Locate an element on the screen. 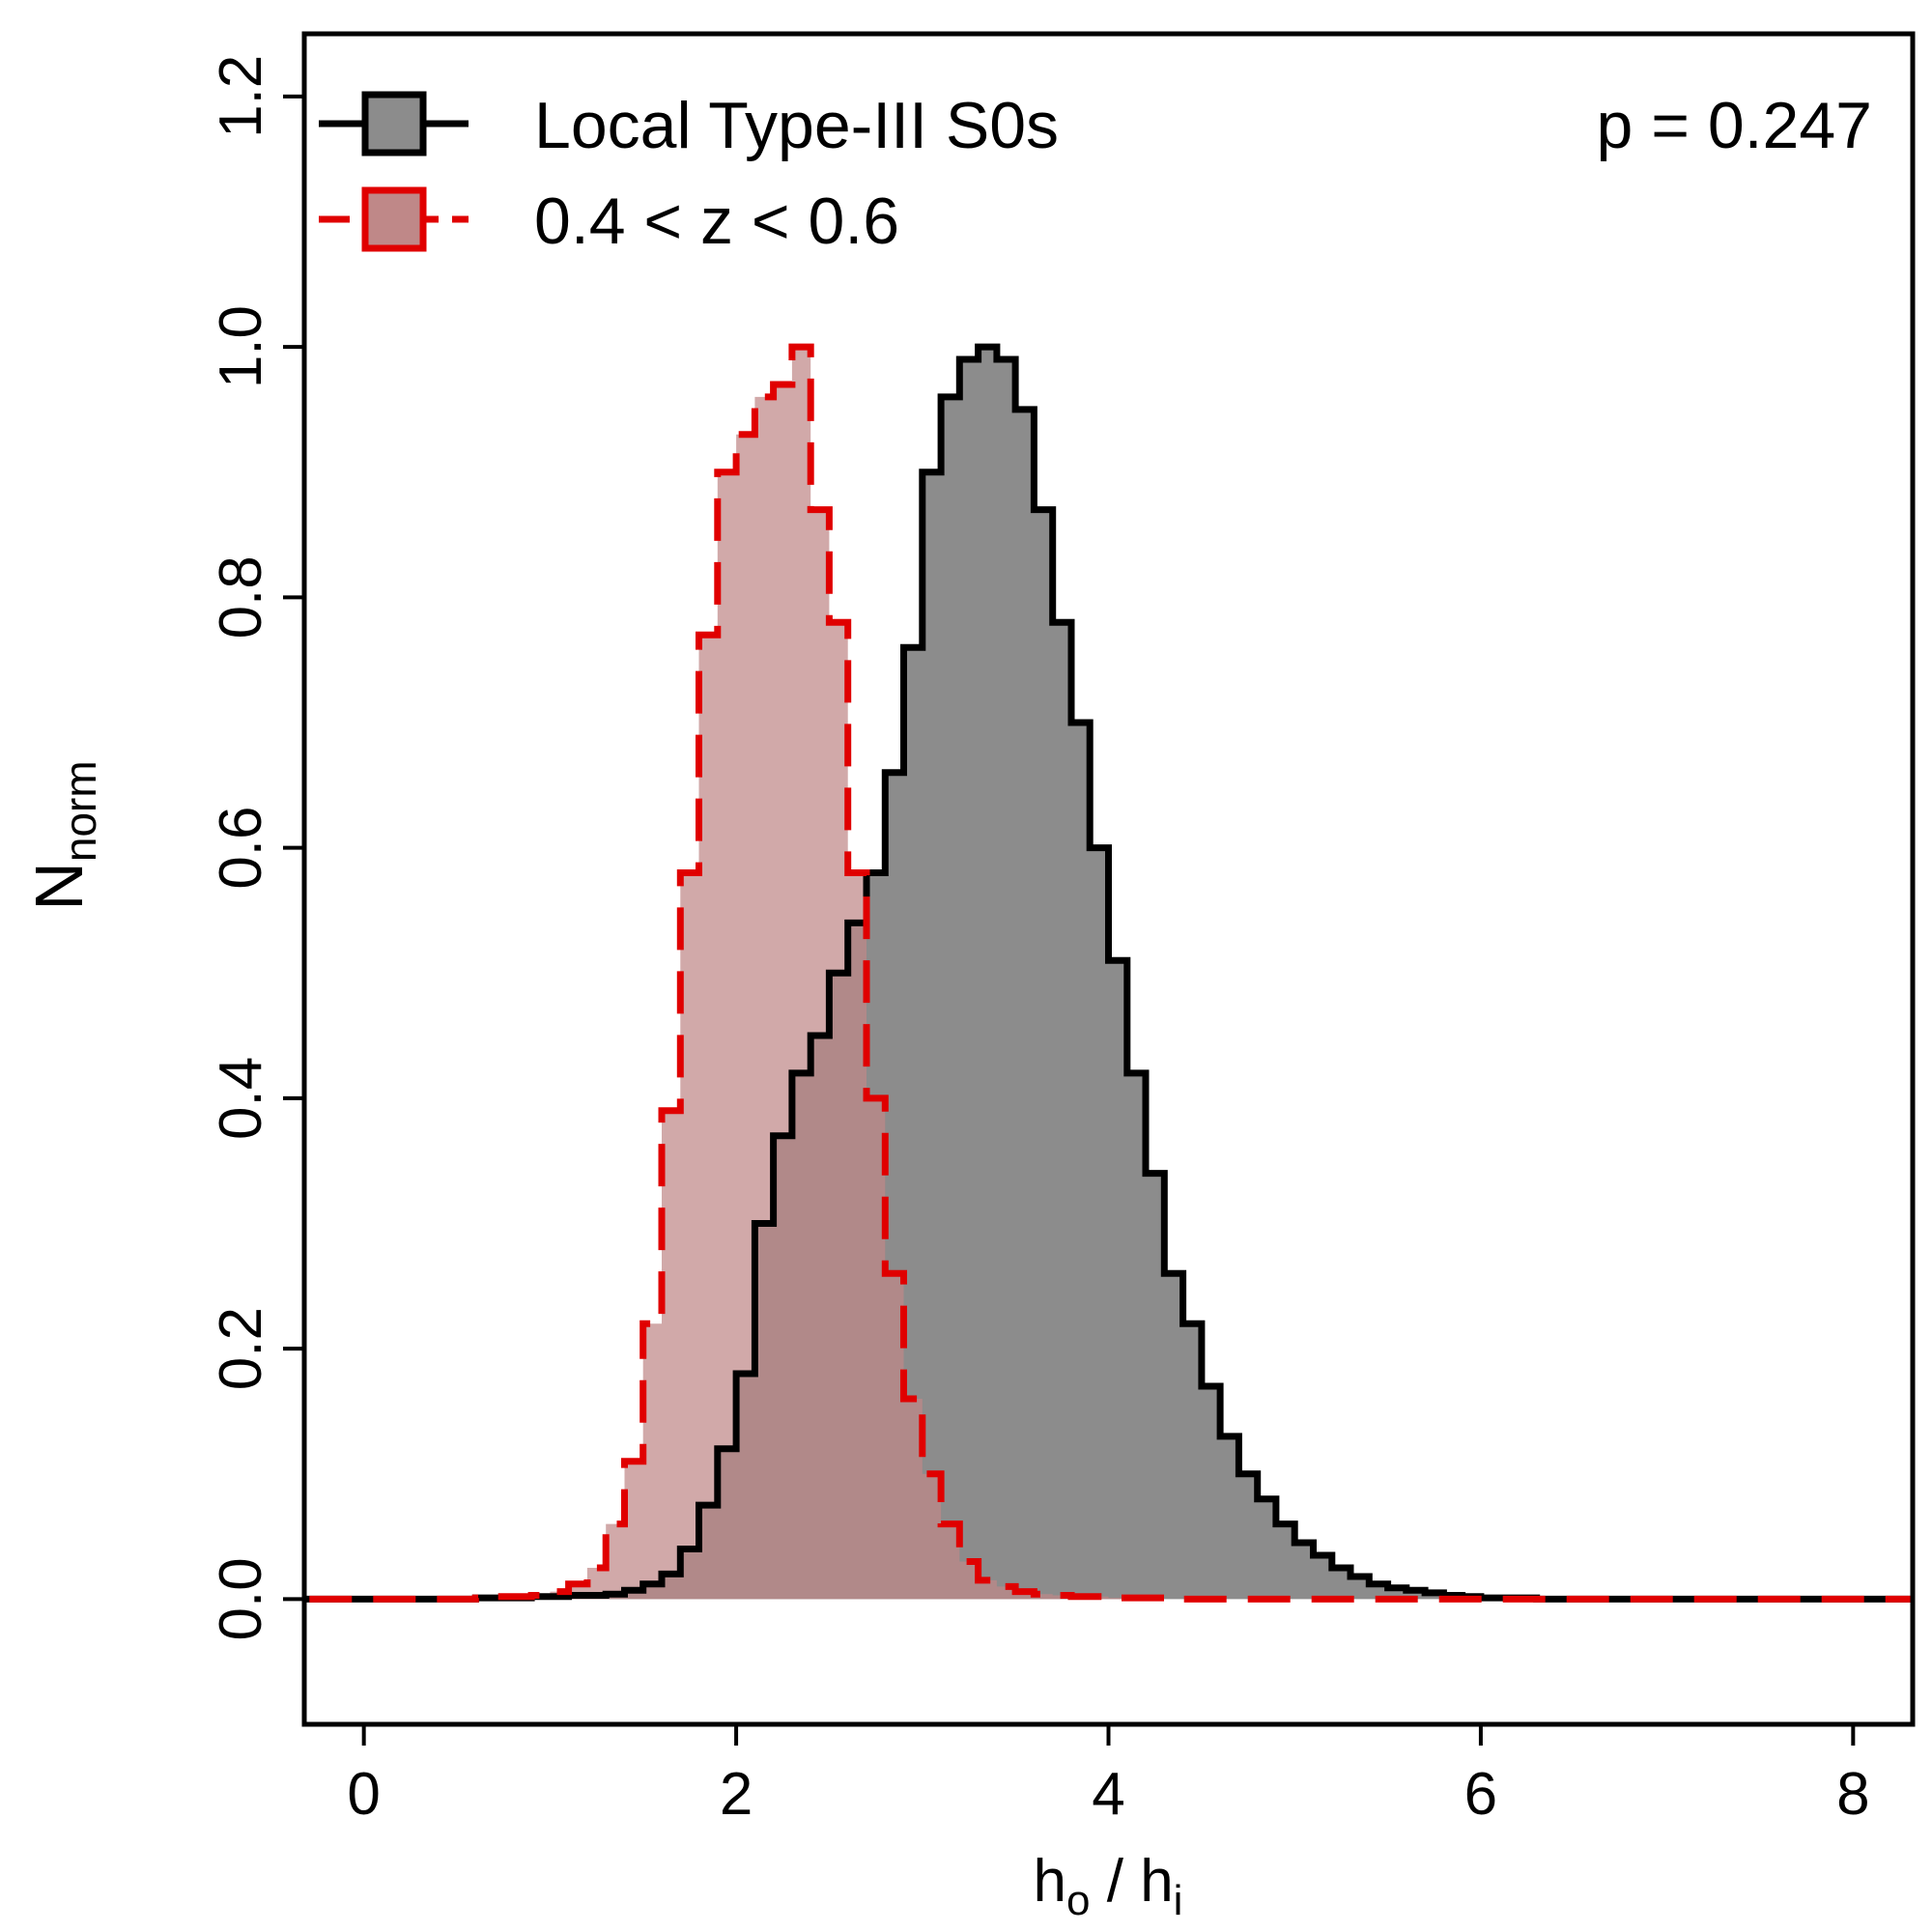 The width and height of the screenshot is (1932, 1932). svg-text: Nnorm is located at coordinates (63, 835).